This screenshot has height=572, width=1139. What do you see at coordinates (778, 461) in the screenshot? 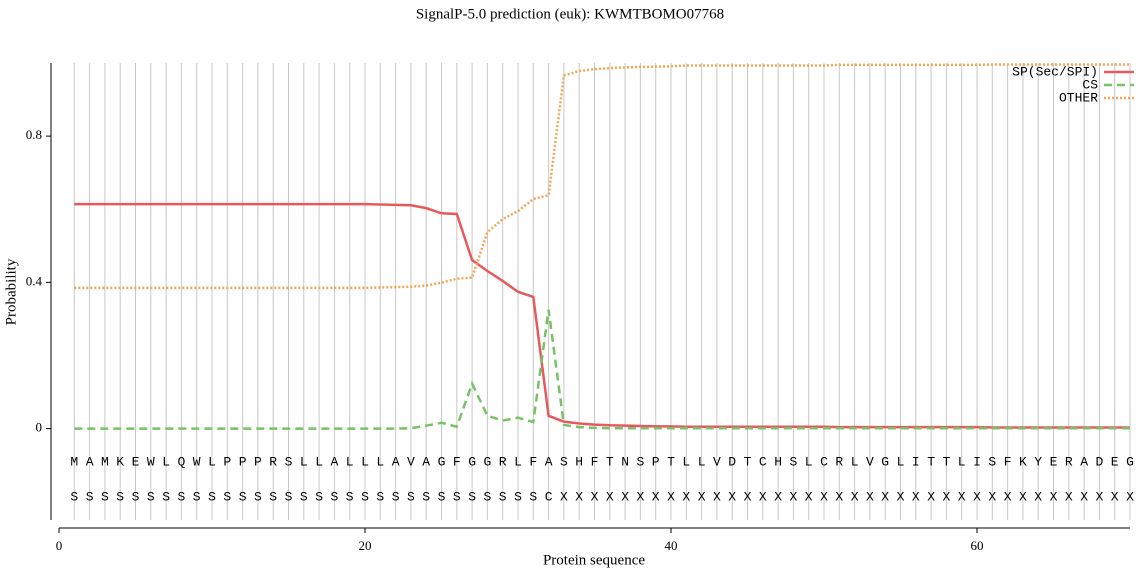
I see `residue: H` at bounding box center [778, 461].